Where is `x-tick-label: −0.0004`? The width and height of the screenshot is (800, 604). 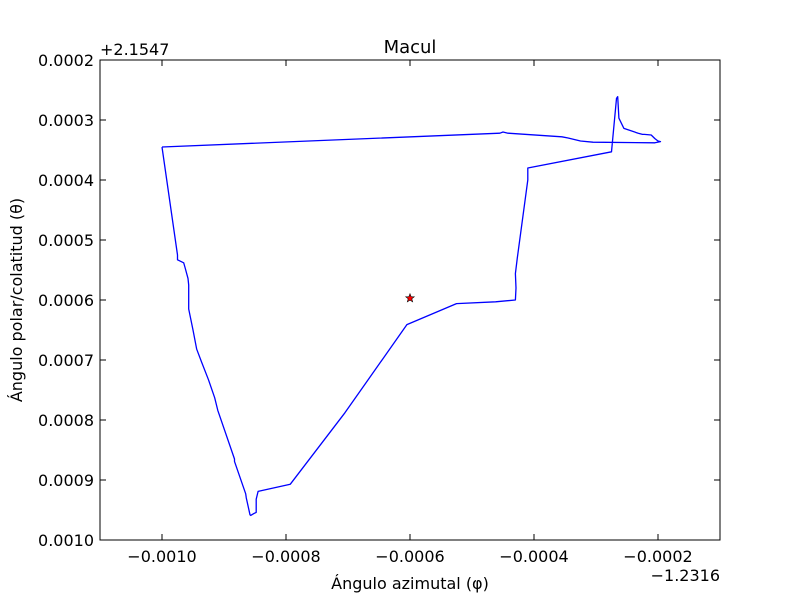 x-tick-label: −0.0004 is located at coordinates (533, 556).